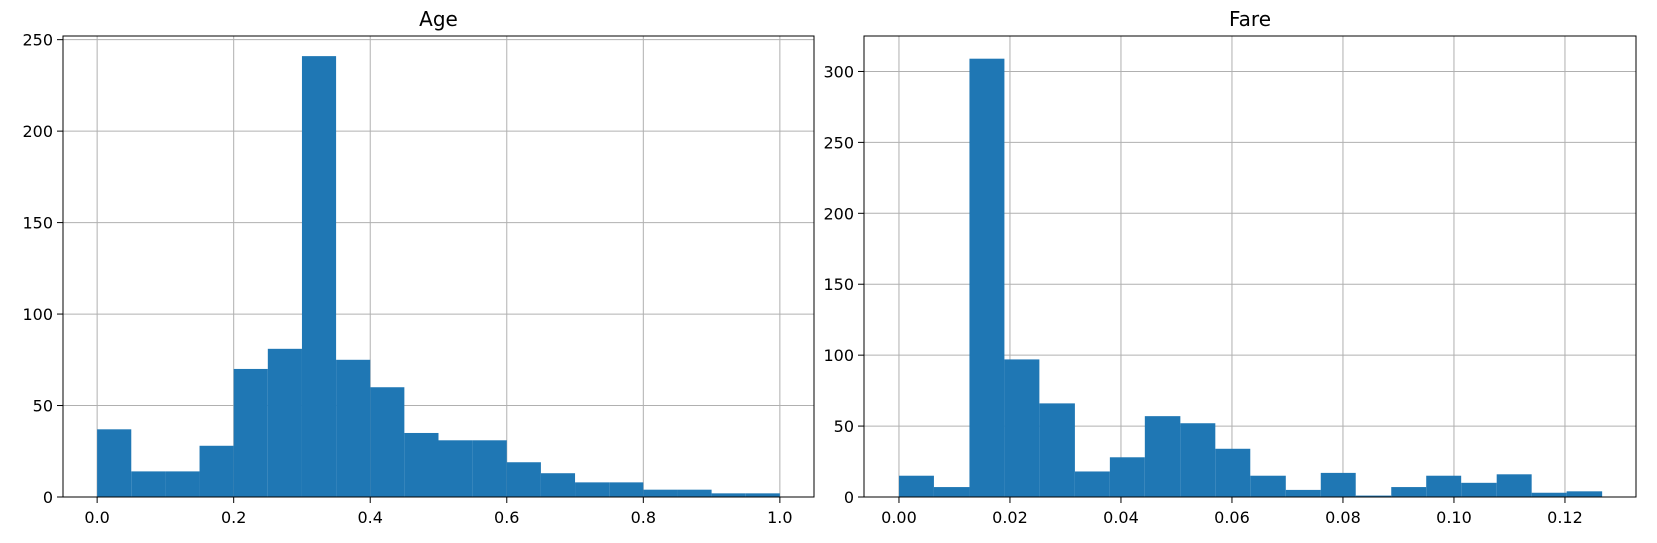 Image resolution: width=1657 pixels, height=543 pixels. I want to click on chart-0-xtick-label-4: 0.8, so click(643, 517).